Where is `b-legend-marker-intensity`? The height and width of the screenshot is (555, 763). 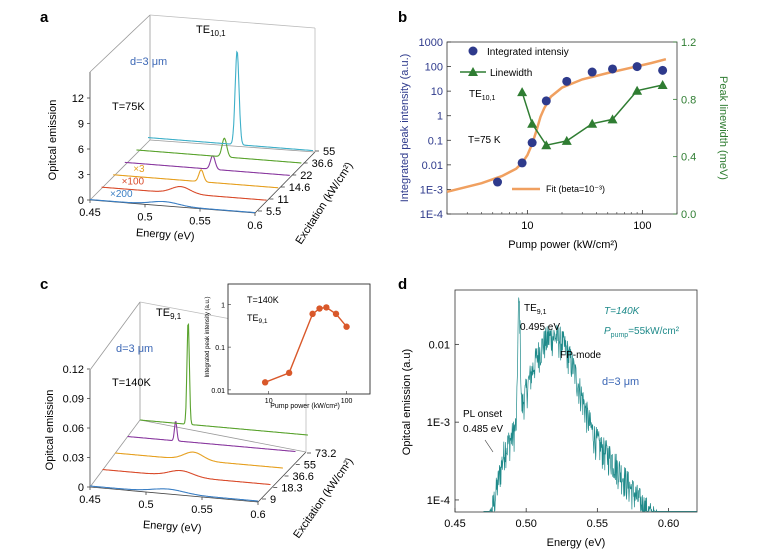
b-legend-marker-intensity is located at coordinates (473, 51).